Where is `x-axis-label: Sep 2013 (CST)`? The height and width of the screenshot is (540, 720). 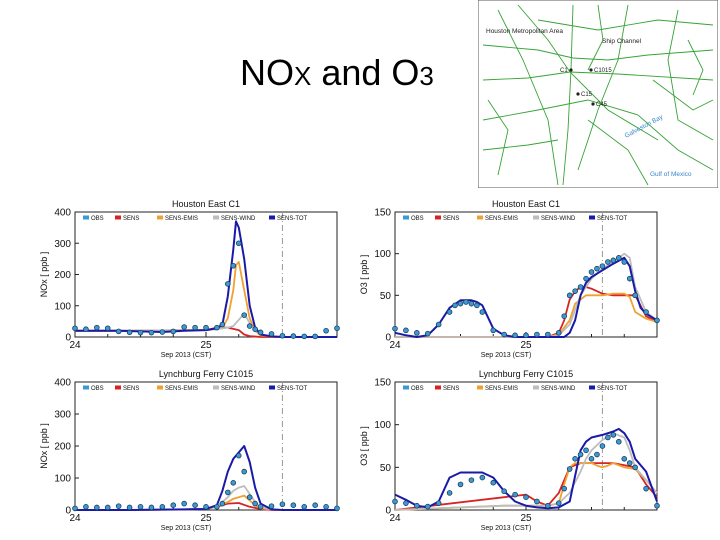
x-axis-label: Sep 2013 (CST) is located at coordinates (506, 528).